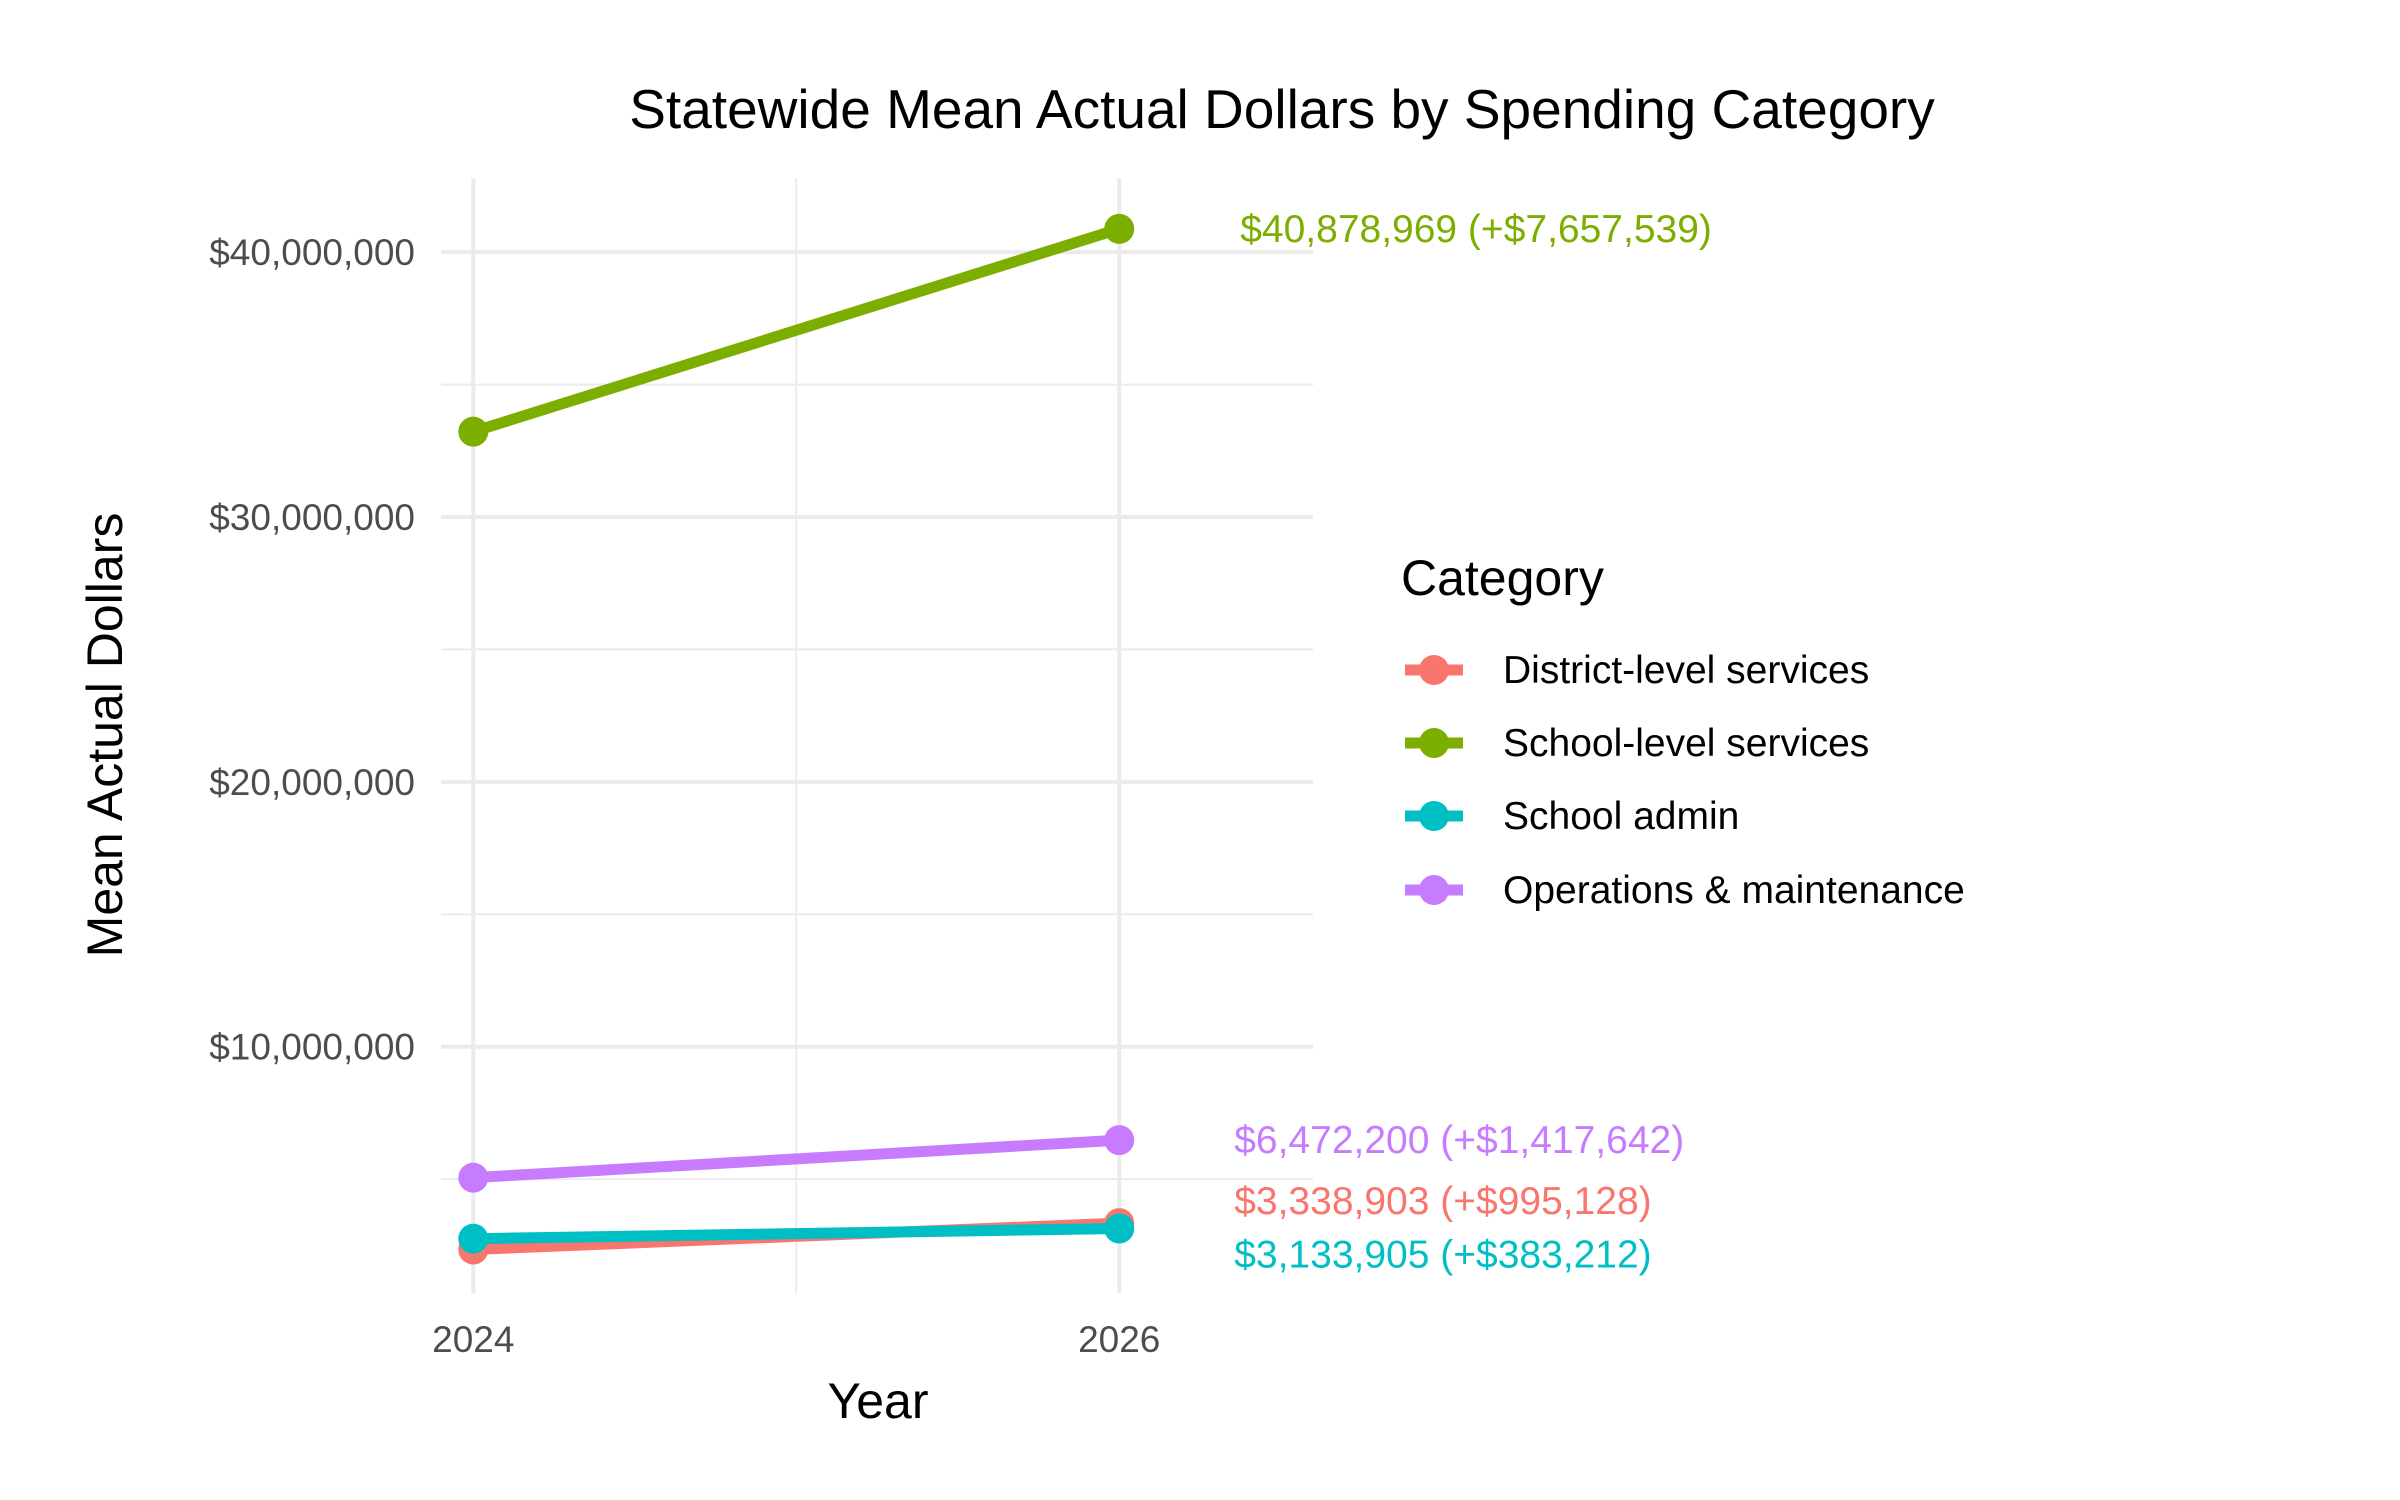 This screenshot has width=2400, height=1500. Describe the element at coordinates (1734, 890) in the screenshot. I see `legend-label: Operations & maintenance` at that location.